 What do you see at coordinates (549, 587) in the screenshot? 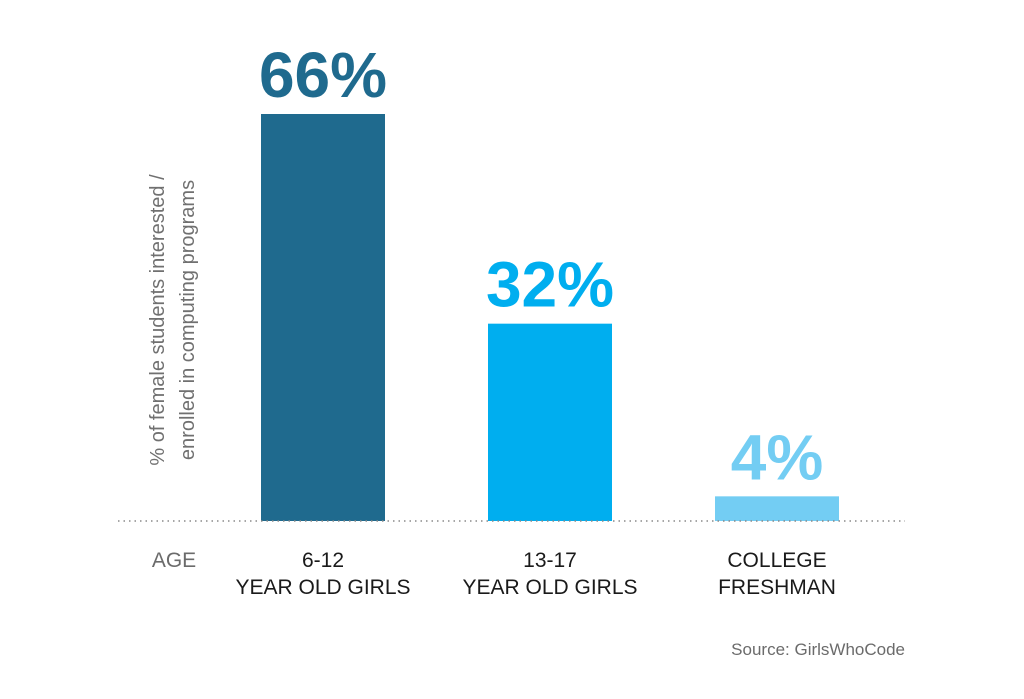
I see `tick-label-2-line-2: YEAR OLD GIRLS` at bounding box center [549, 587].